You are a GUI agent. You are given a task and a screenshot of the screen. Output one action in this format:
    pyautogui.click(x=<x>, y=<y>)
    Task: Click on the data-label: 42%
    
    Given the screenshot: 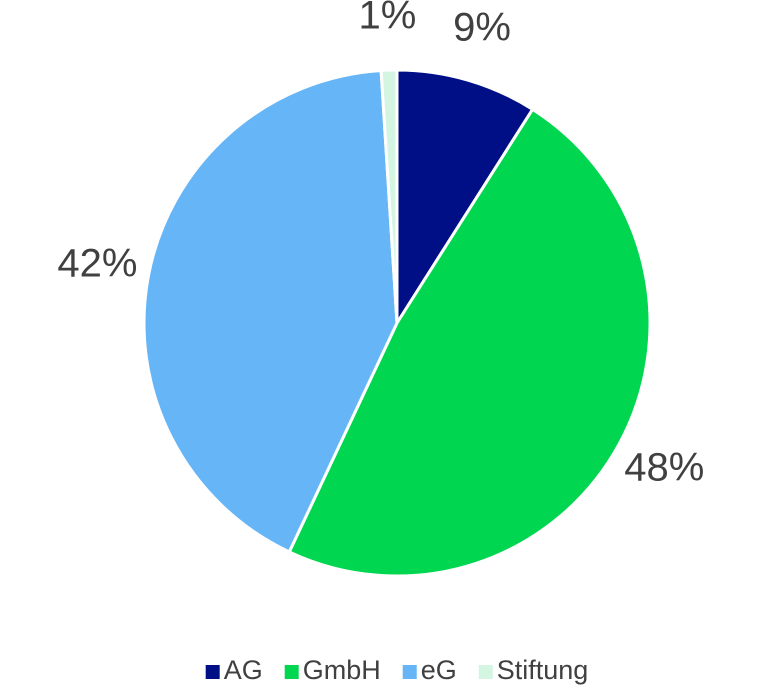 What is the action you would take?
    pyautogui.click(x=97, y=263)
    